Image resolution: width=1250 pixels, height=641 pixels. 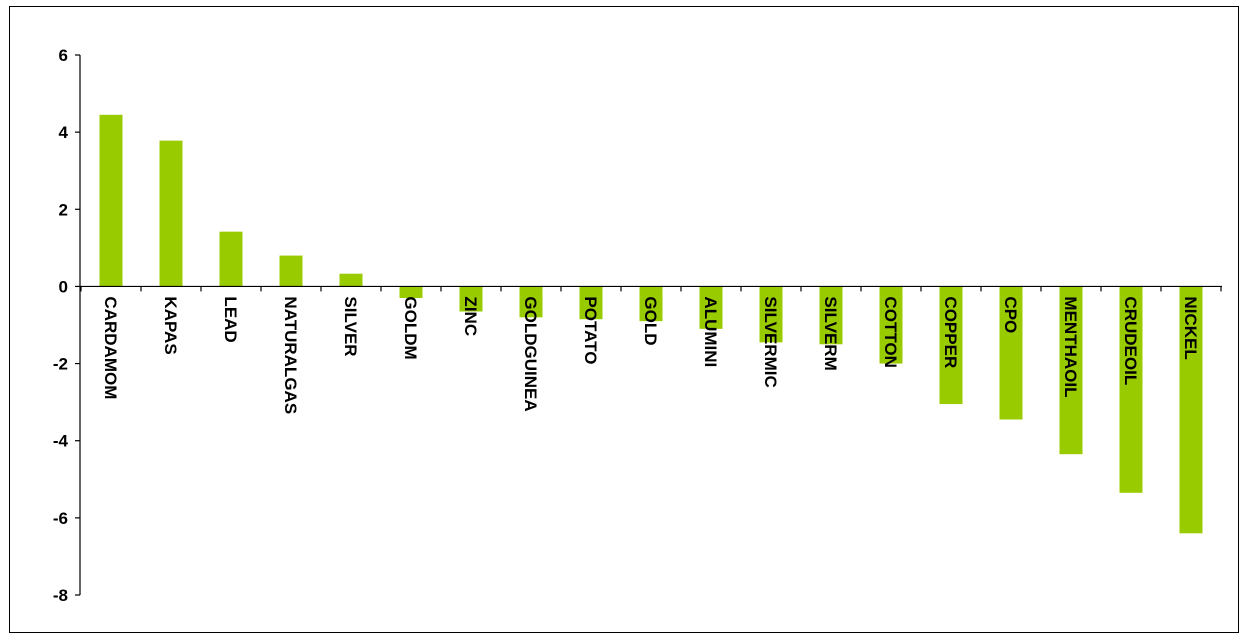 I want to click on y-tick-label: -8, so click(x=60, y=595).